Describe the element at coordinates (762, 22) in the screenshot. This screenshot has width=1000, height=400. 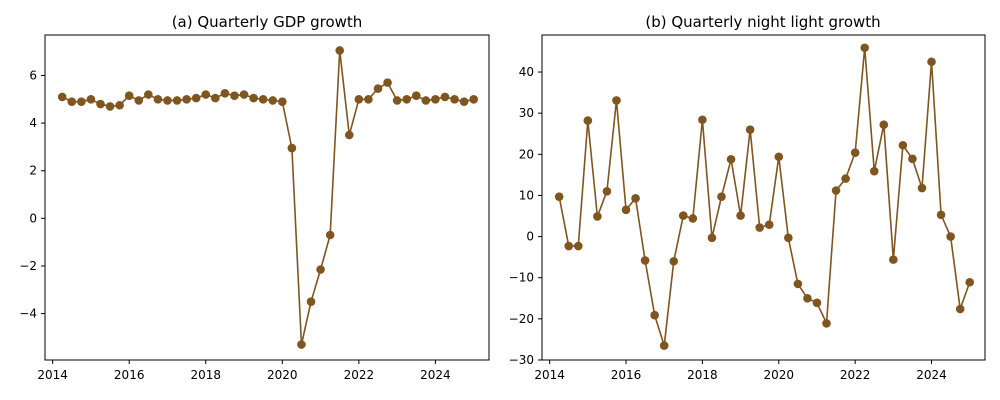
I see `subplot-title: (b) Quarterly night light growth` at that location.